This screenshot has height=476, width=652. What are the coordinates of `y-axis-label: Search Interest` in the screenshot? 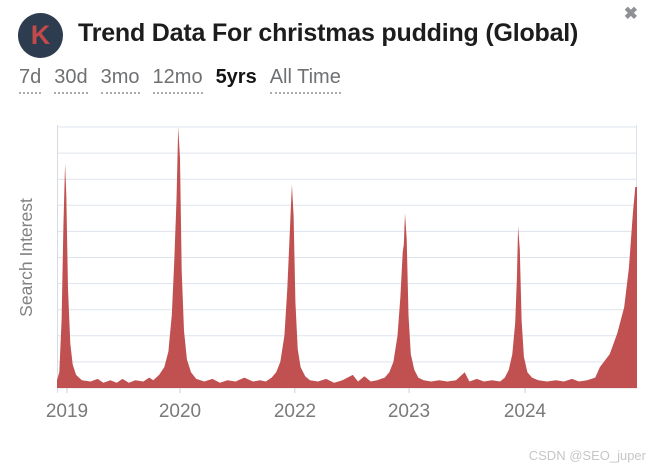 It's located at (25, 257).